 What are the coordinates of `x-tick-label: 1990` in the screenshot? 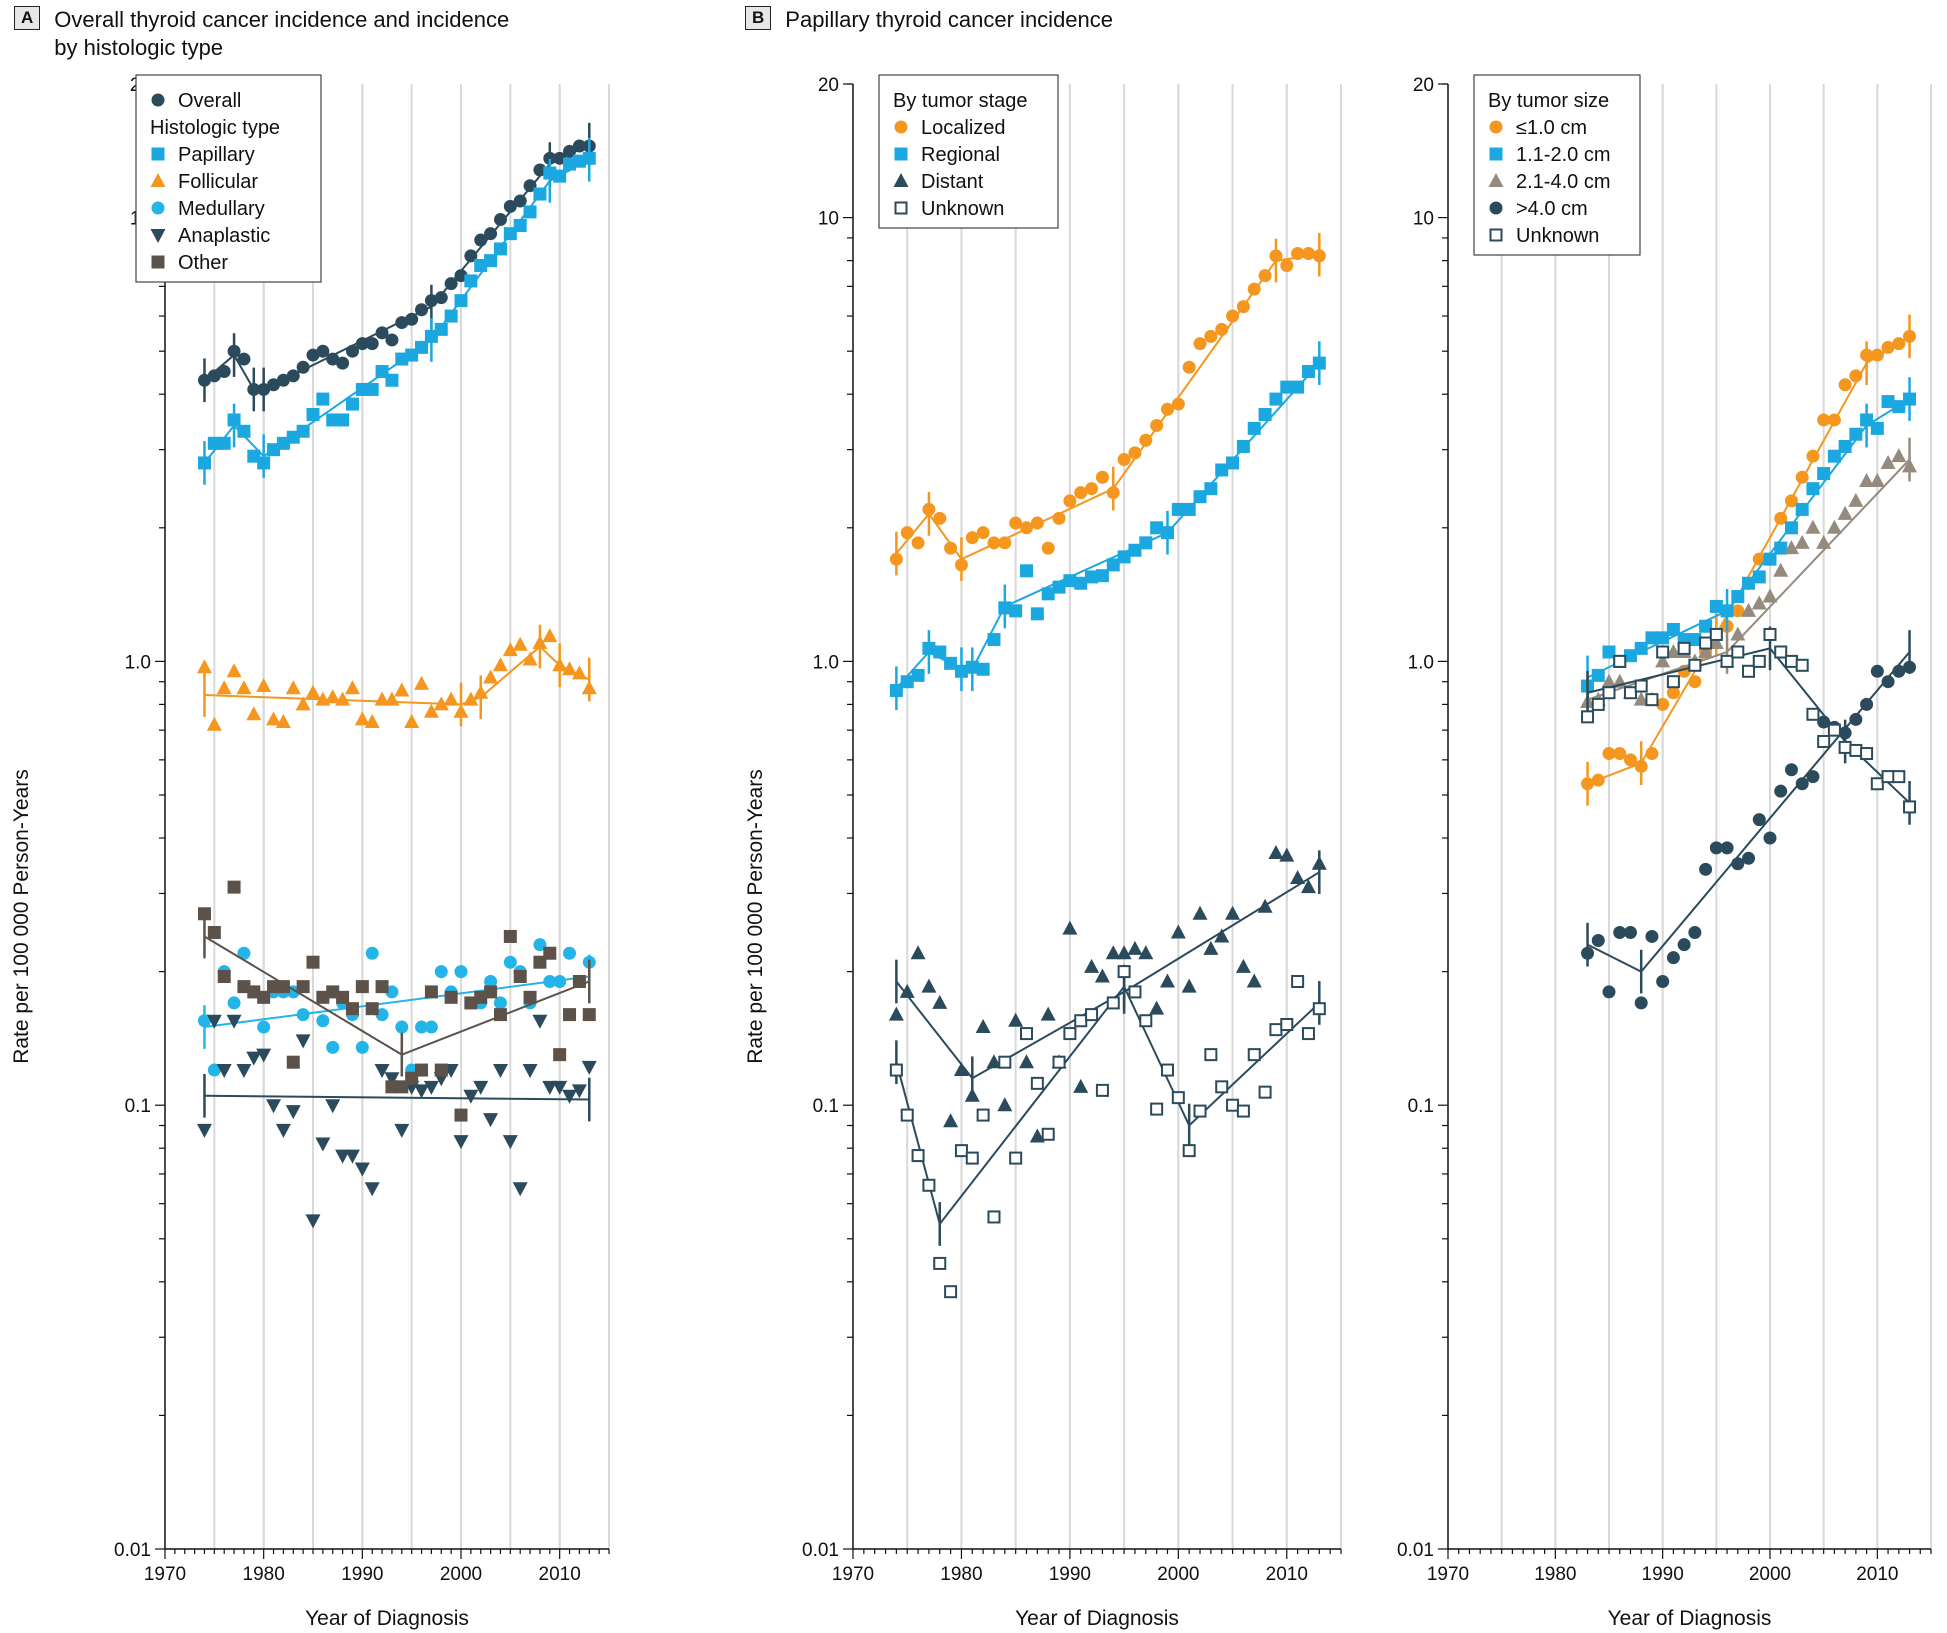 It's located at (362, 1574).